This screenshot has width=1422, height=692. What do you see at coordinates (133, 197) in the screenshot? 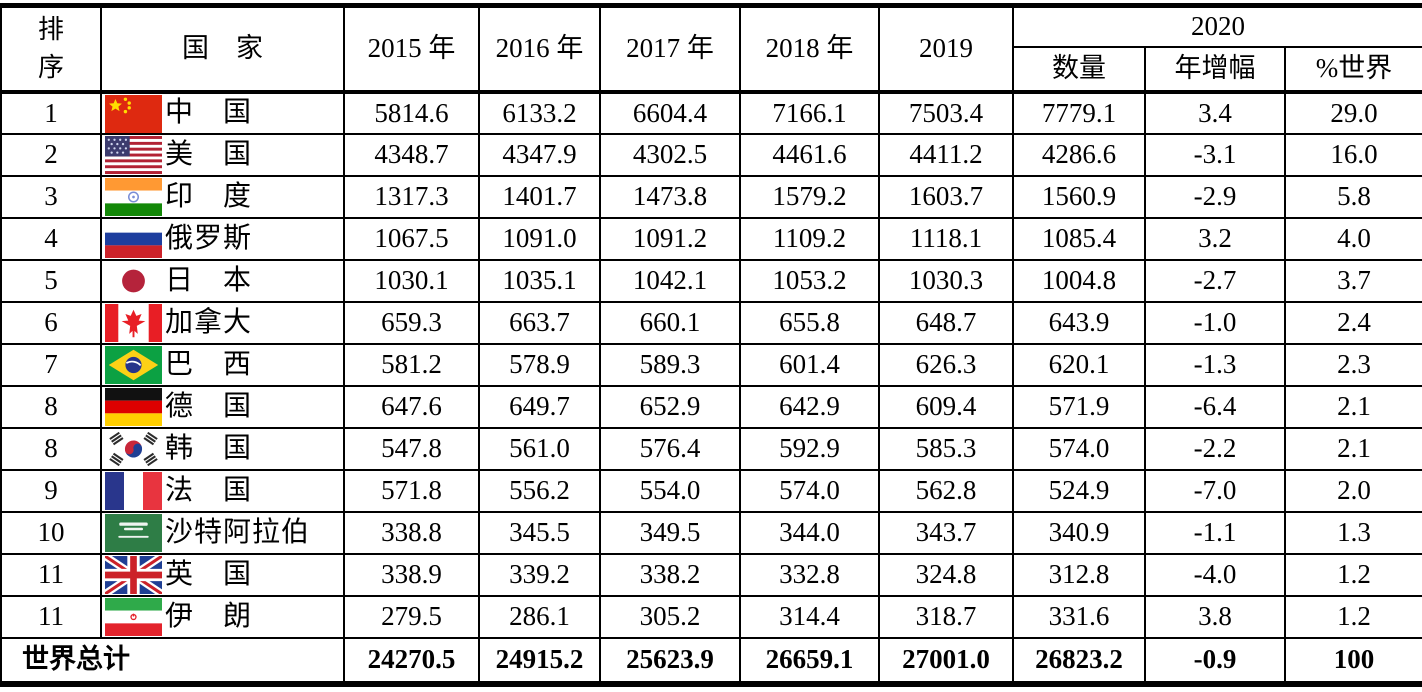
I see `india-flag-icon` at bounding box center [133, 197].